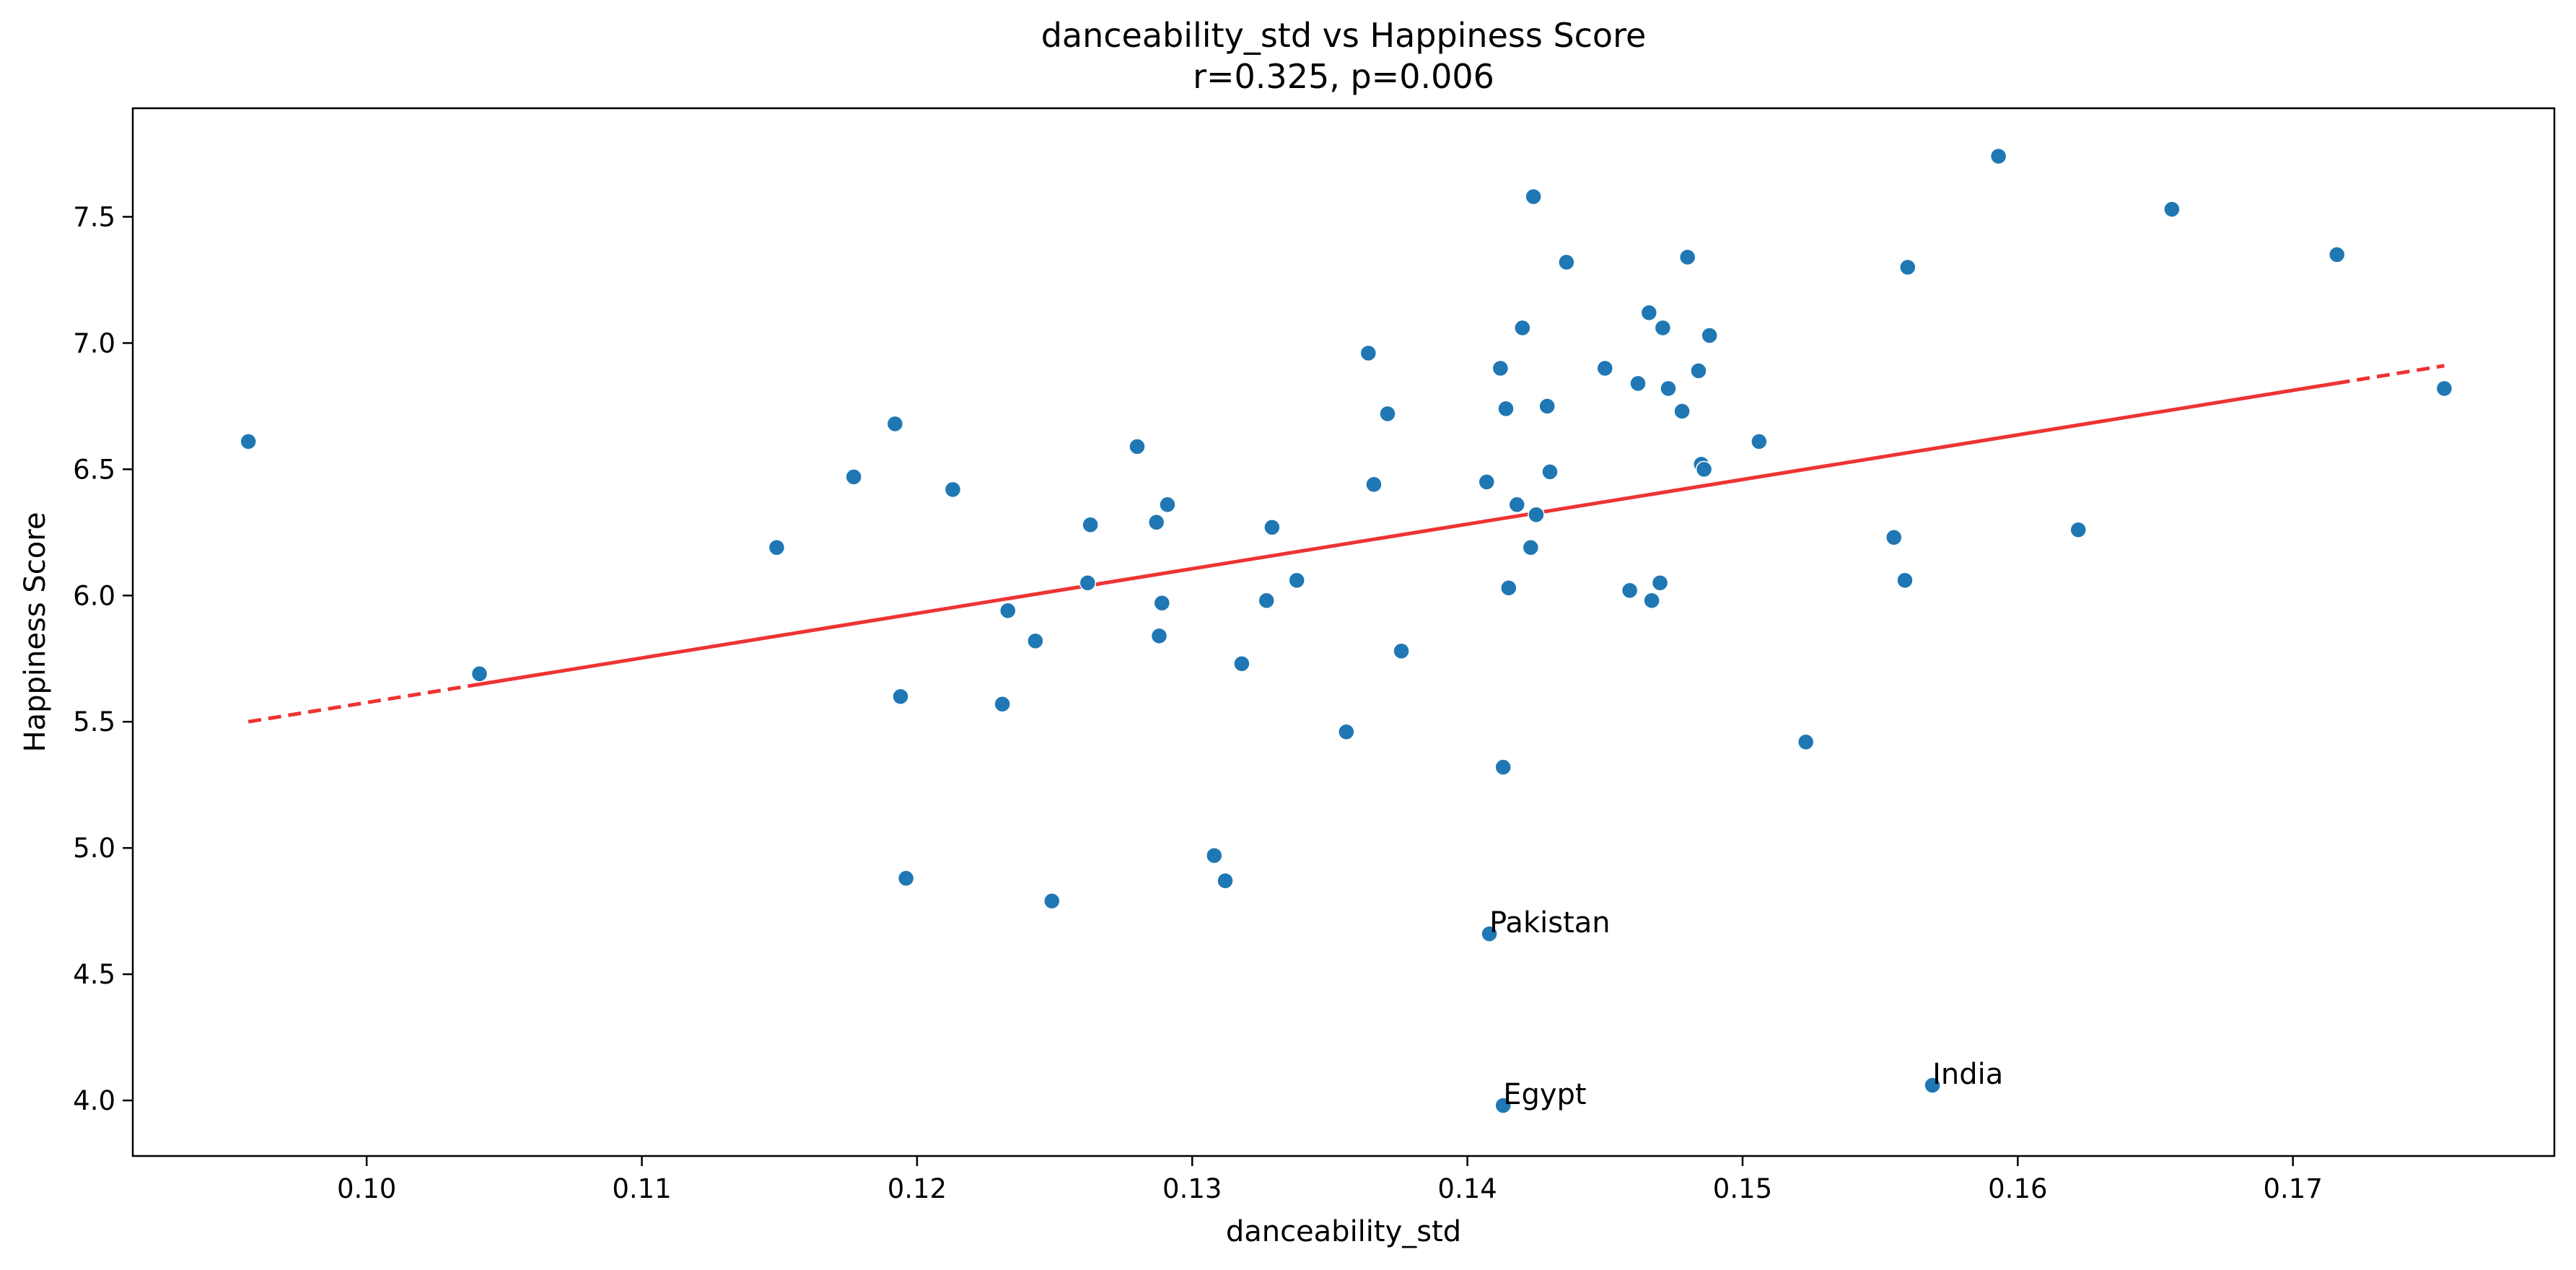 The image size is (2576, 1270). I want to click on point-annotation: India, so click(1967, 1074).